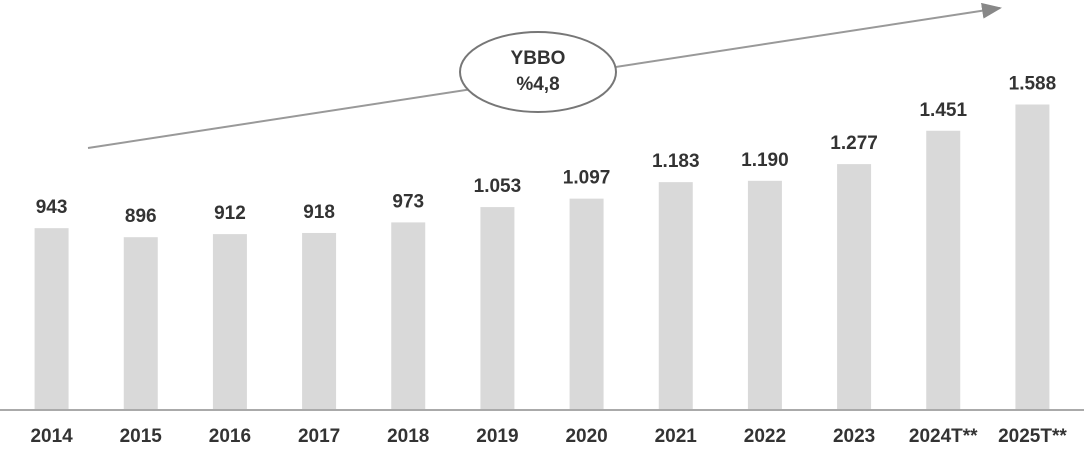  What do you see at coordinates (51, 436) in the screenshot?
I see `x-tick-label: 2014` at bounding box center [51, 436].